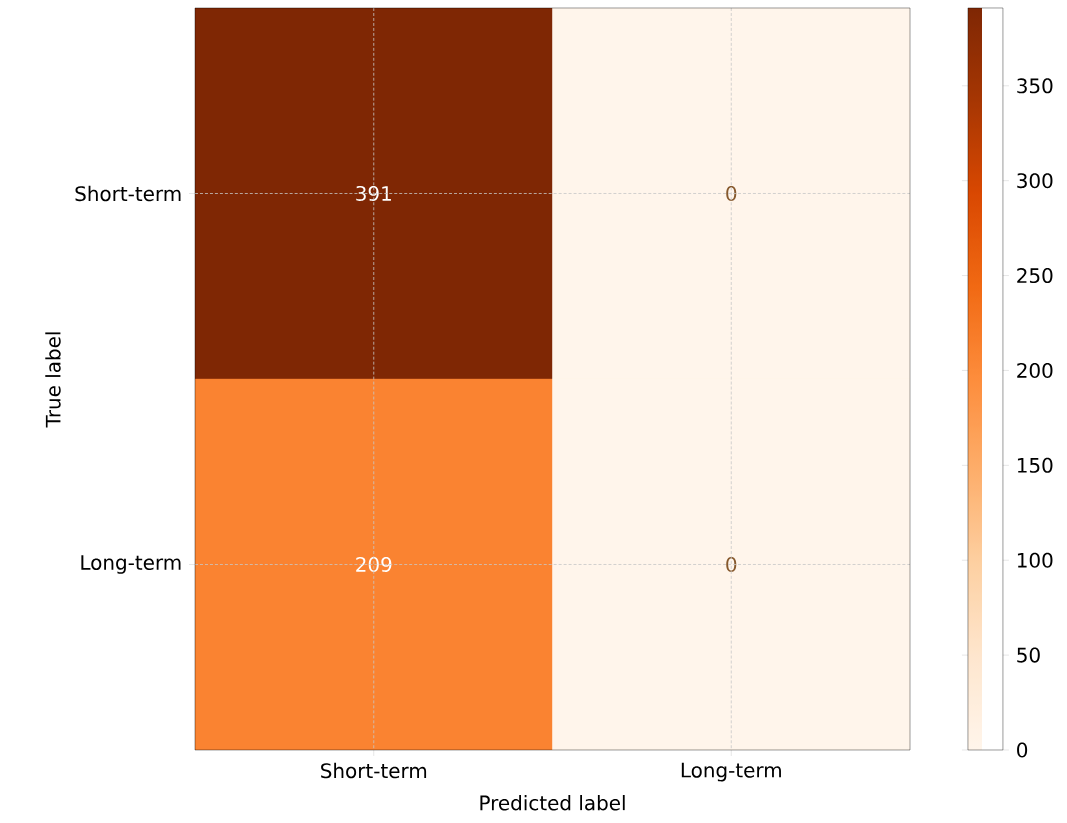  What do you see at coordinates (1028, 655) in the screenshot?
I see `color-bar-label: 50` at bounding box center [1028, 655].